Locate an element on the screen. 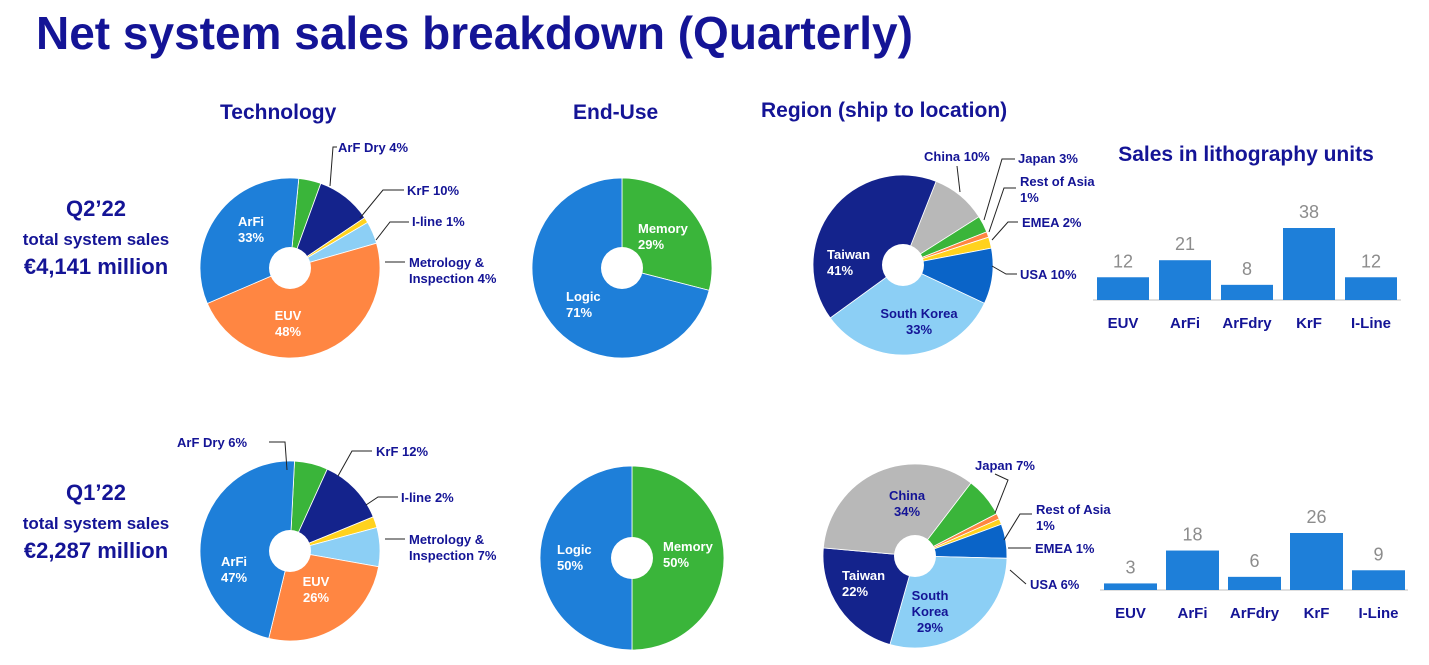 The height and width of the screenshot is (665, 1429). pie-slice-china is located at coordinates (897, 510).